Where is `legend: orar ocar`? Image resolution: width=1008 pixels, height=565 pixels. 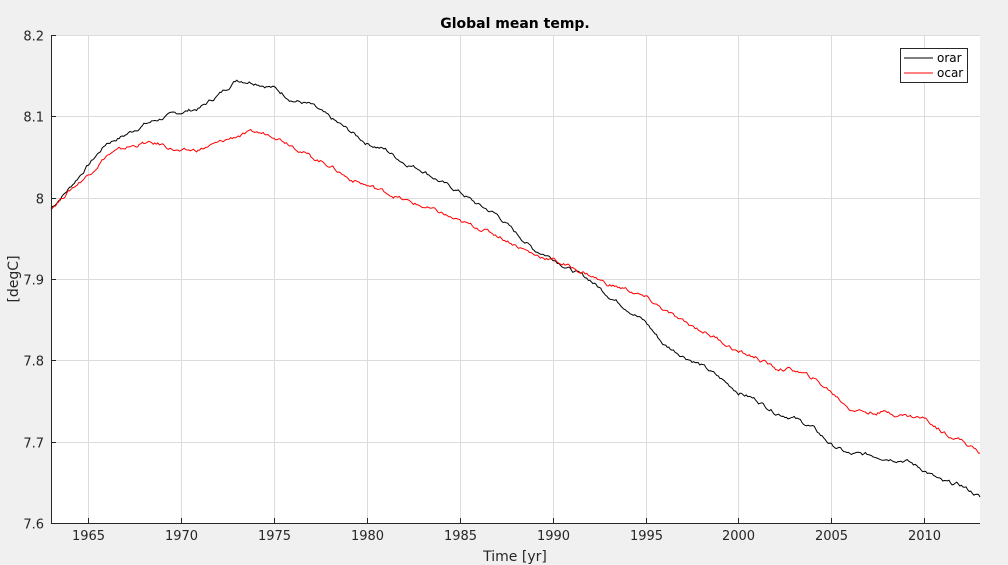
legend: orar ocar is located at coordinates (934, 65).